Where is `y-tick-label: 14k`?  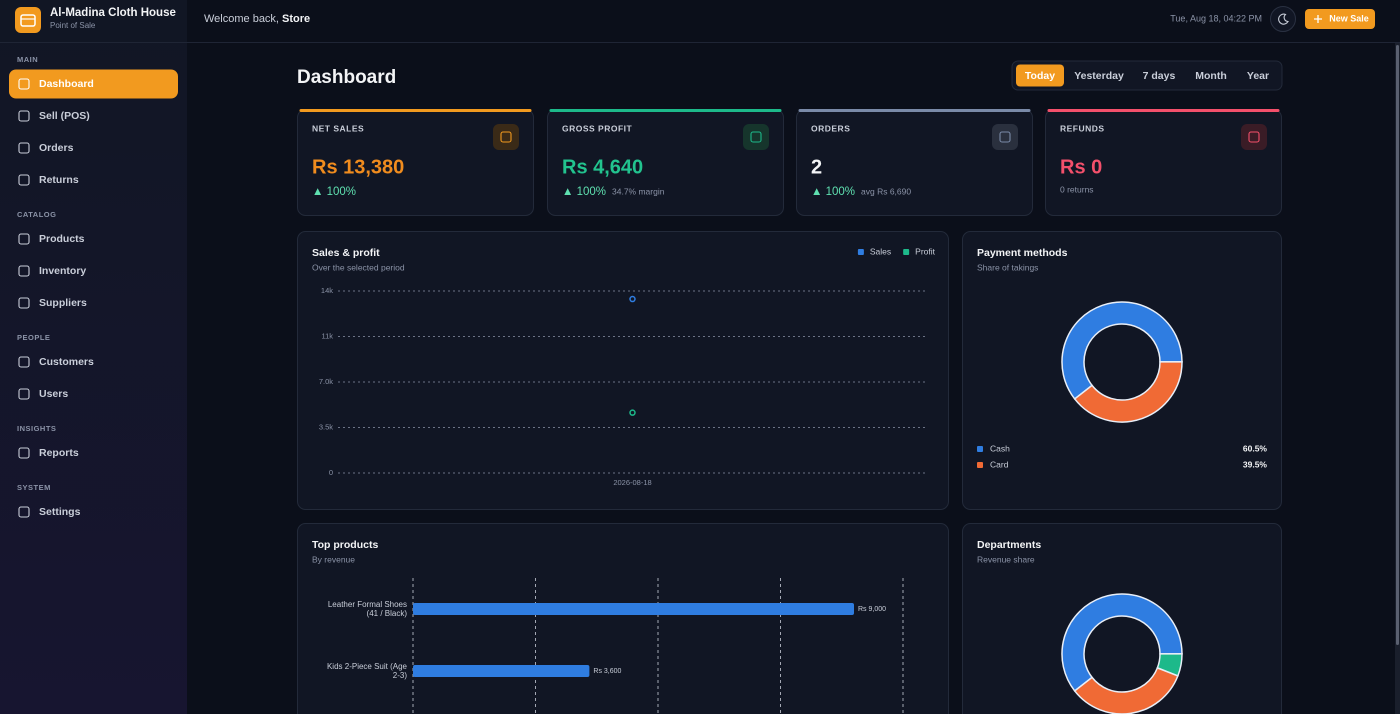
y-tick-label: 14k is located at coordinates (327, 290).